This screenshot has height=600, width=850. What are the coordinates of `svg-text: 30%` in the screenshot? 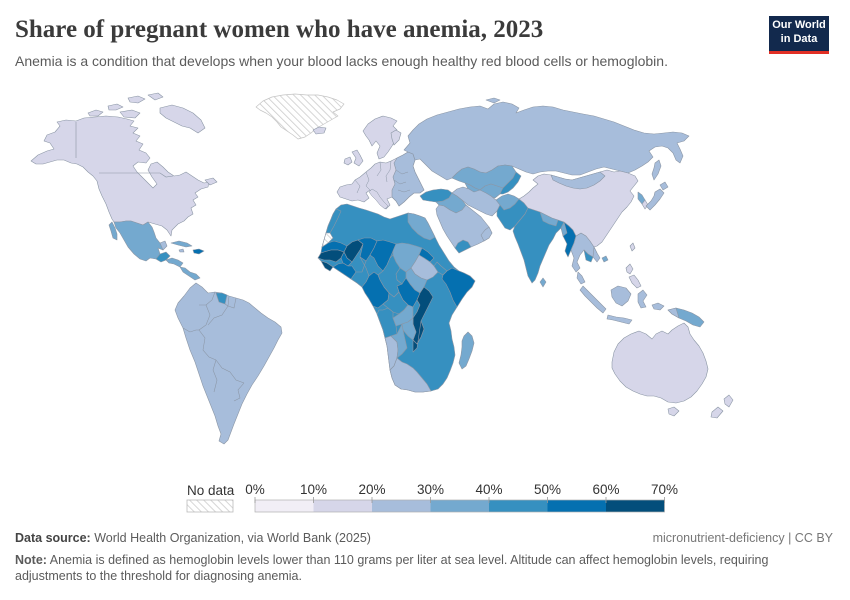 It's located at (430, 489).